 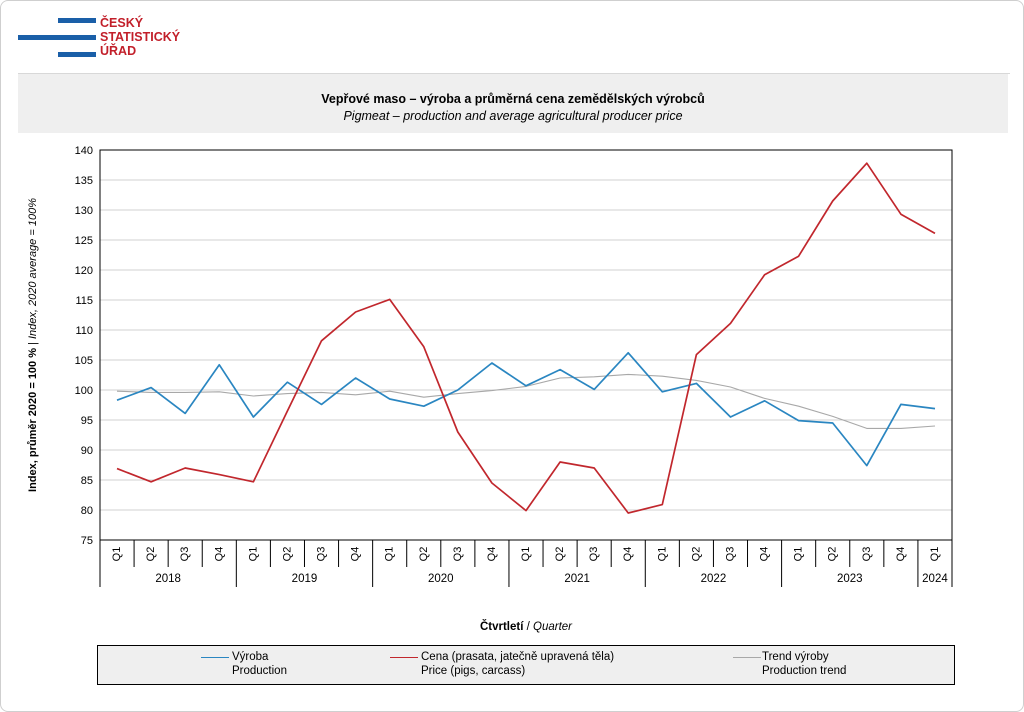 What do you see at coordinates (33, 268) in the screenshot?
I see `y-axis-label-en: Index, 2020 average = 100%` at bounding box center [33, 268].